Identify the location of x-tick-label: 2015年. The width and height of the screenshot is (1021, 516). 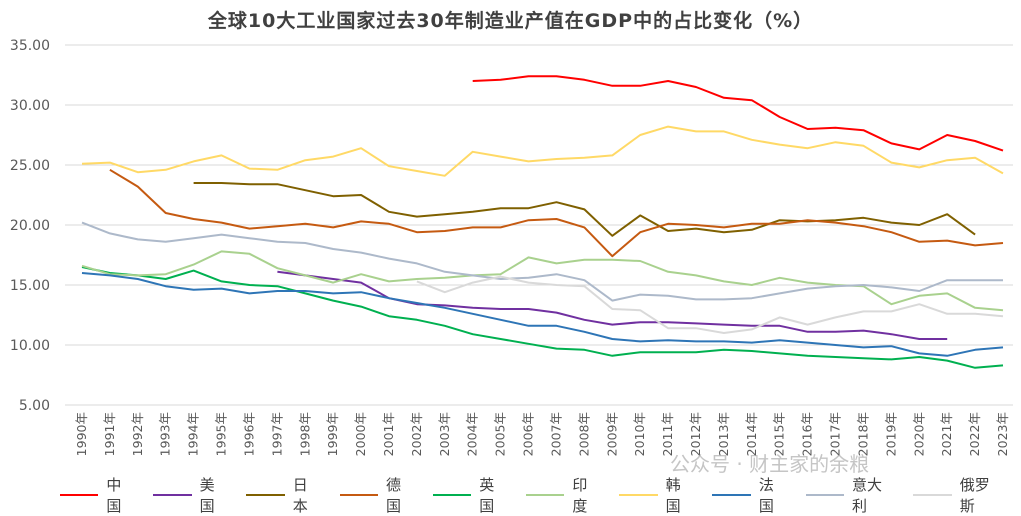
(779, 434).